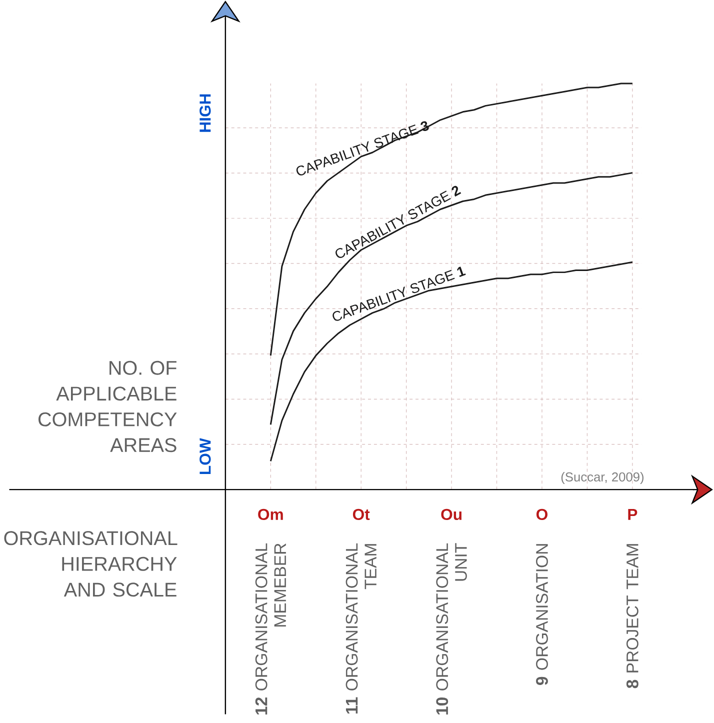 This screenshot has width=714, height=723. I want to click on text: 12 ORGANISATIONAL MEMEBER, so click(271, 628).